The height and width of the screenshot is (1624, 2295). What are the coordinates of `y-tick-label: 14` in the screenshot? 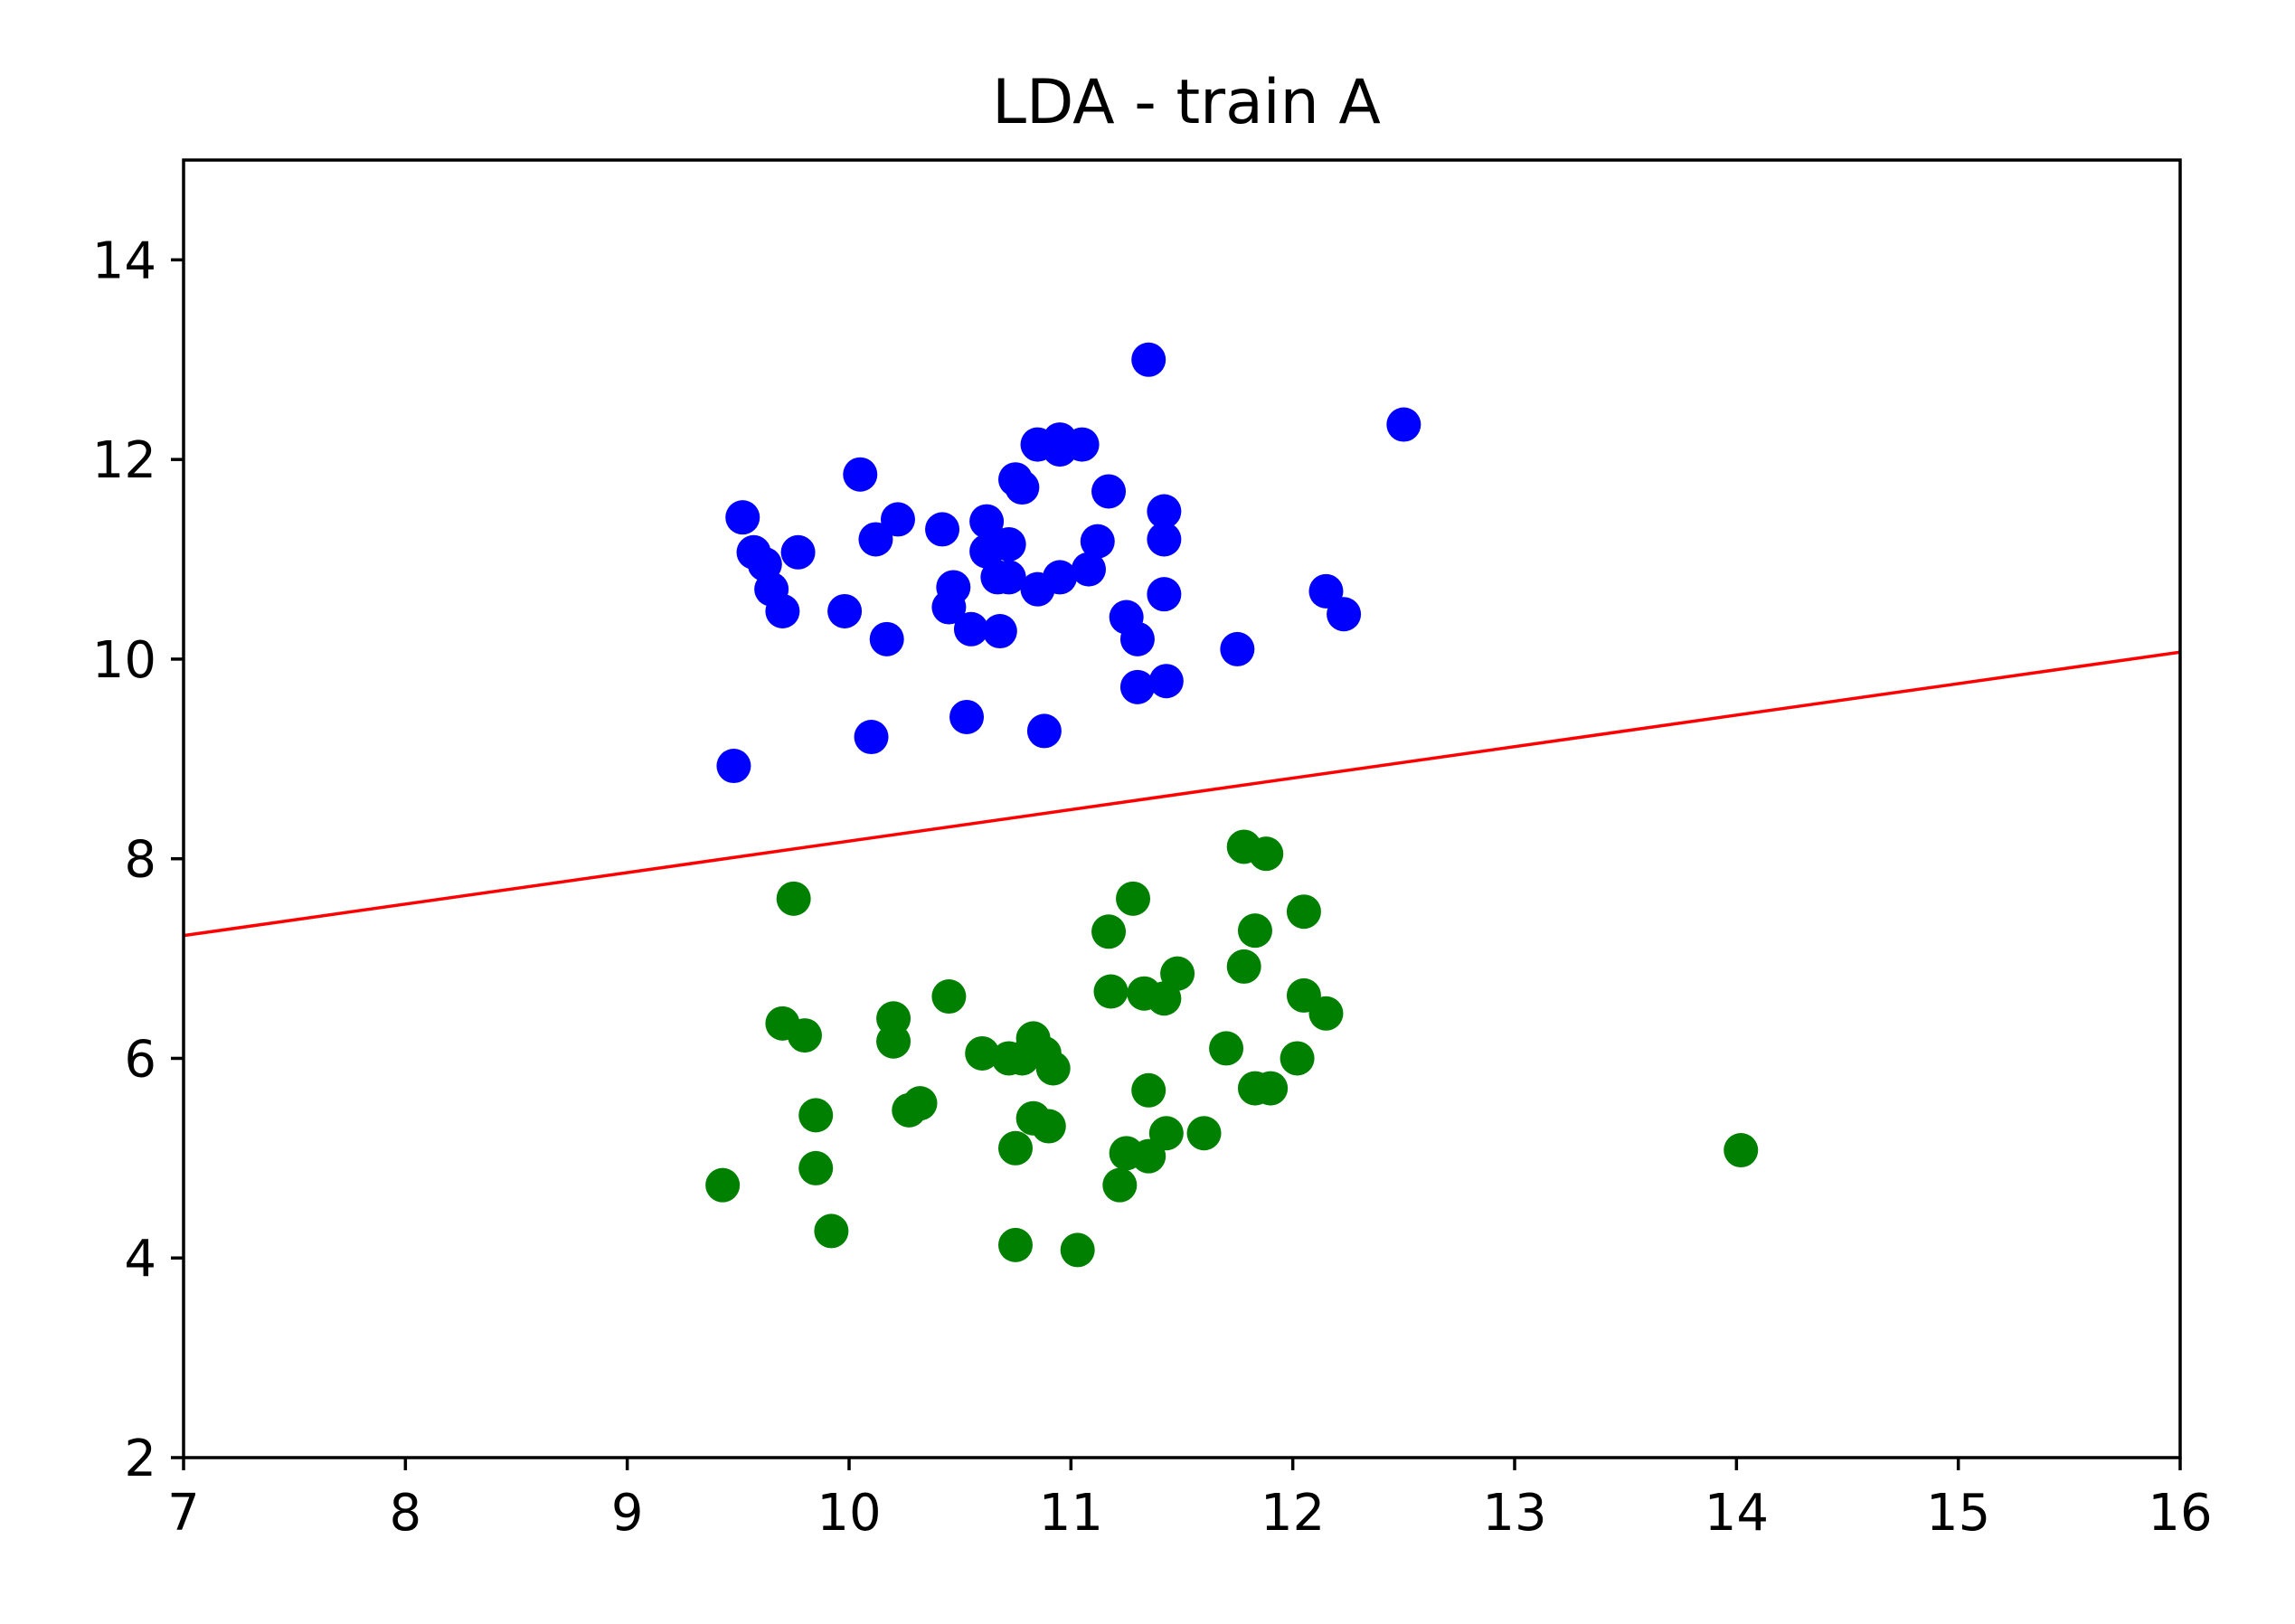 It's located at (124, 261).